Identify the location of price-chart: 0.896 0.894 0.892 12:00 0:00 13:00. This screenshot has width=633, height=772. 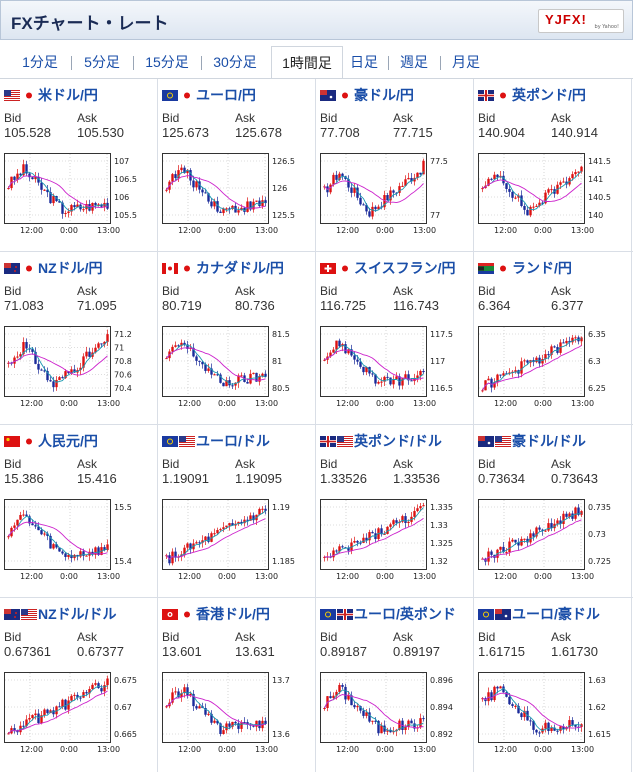
(393, 715).